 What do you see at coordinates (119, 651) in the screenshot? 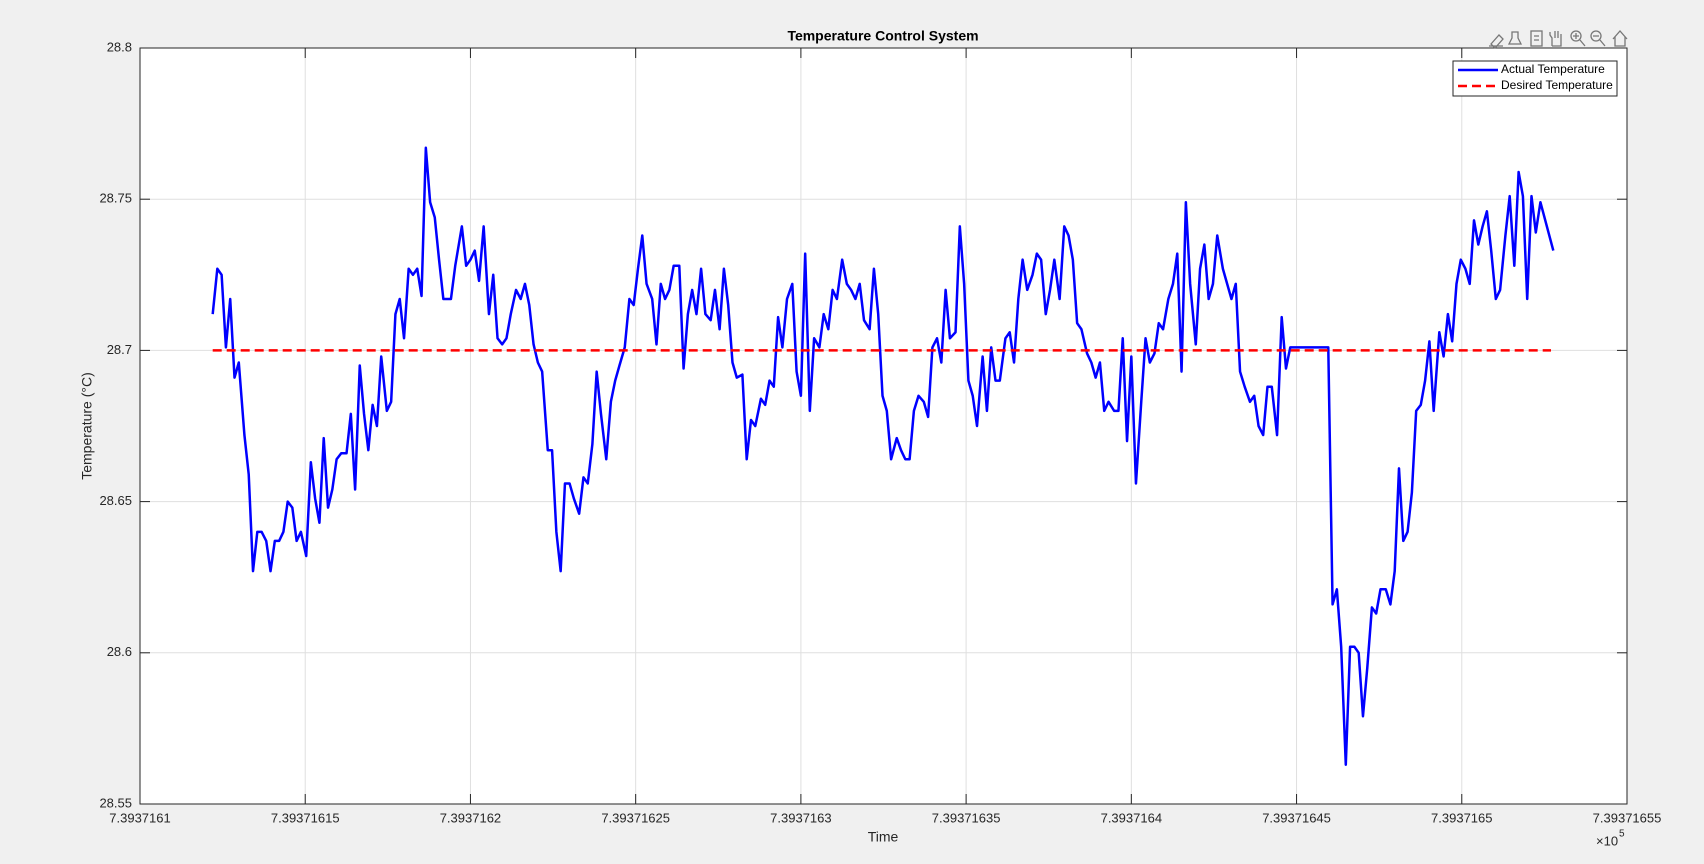
I see `y-tick-label: 28.6` at bounding box center [119, 651].